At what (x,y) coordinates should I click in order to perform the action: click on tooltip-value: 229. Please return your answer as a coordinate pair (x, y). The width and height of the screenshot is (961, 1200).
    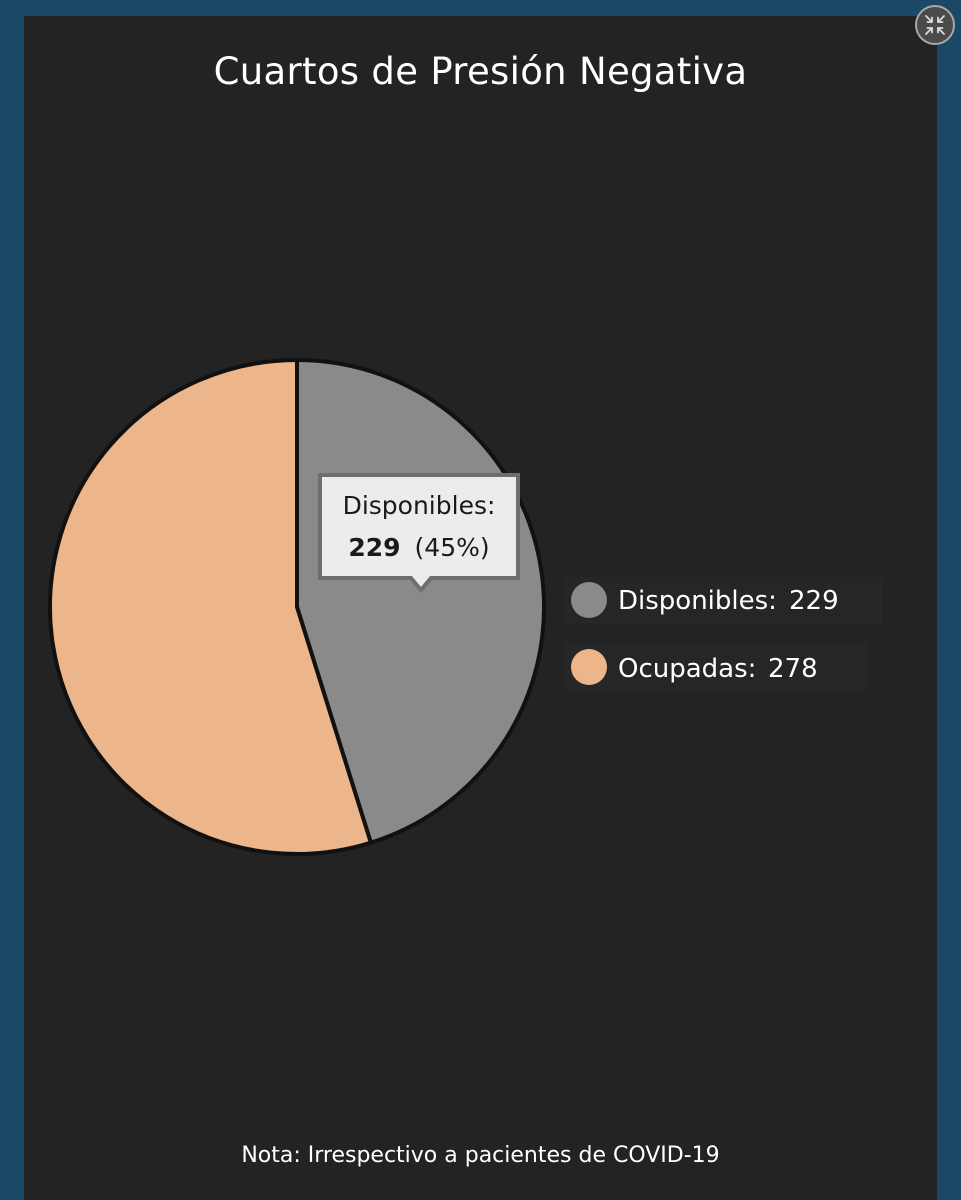
    Looking at the image, I should click on (374, 547).